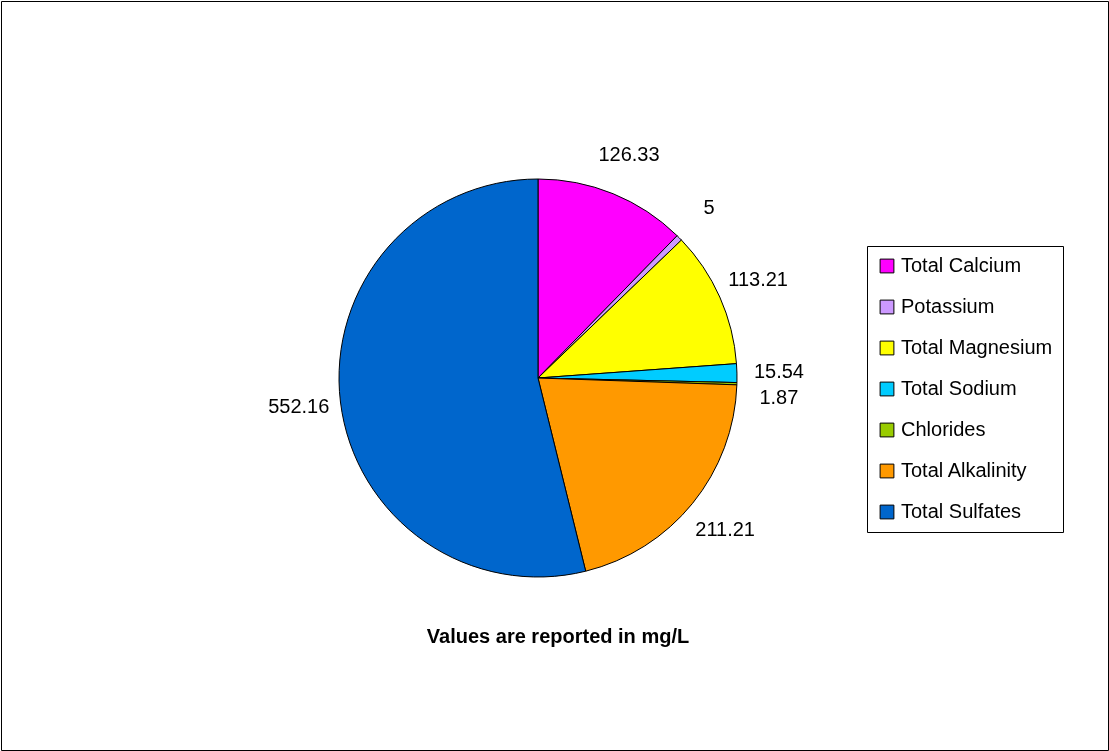 This screenshot has height=751, width=1109. I want to click on legend-label: Potassium, so click(948, 306).